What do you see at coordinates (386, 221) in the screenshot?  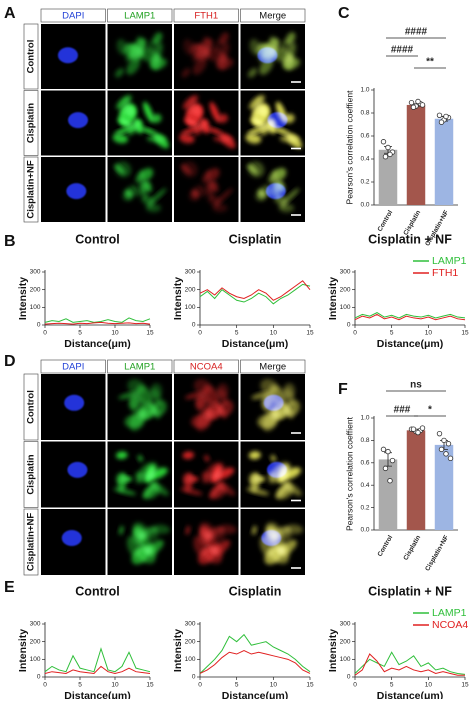 I see `x-tick-label: Control` at bounding box center [386, 221].